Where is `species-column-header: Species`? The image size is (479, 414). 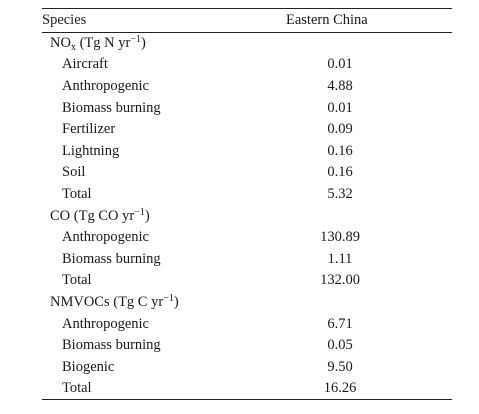 species-column-header: Species is located at coordinates (64, 19).